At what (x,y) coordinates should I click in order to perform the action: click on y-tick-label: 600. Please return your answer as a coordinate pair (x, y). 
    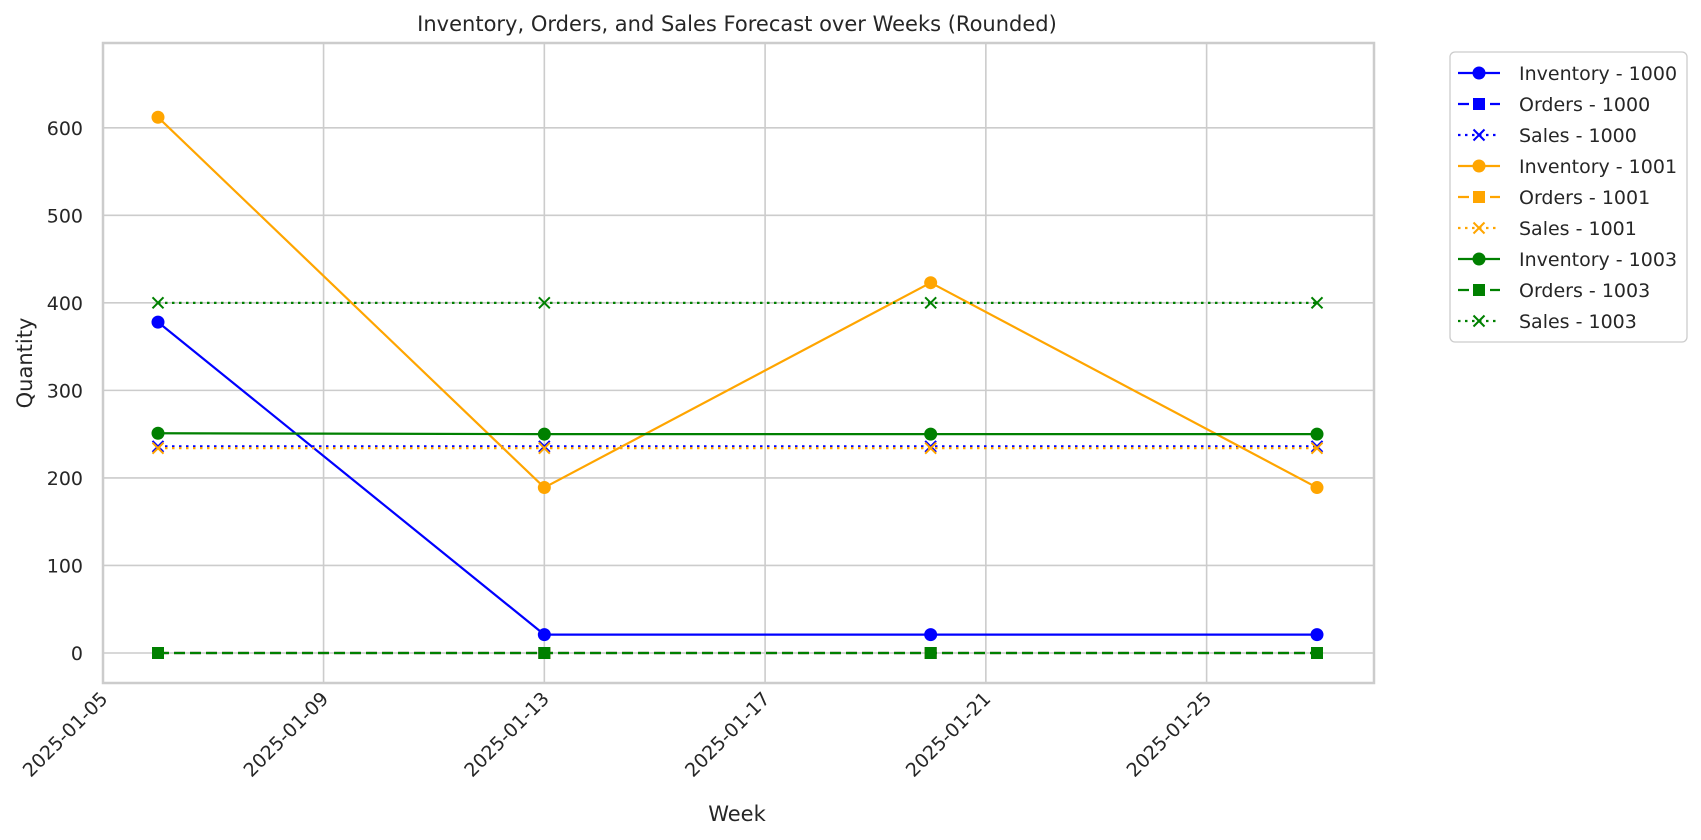
    Looking at the image, I should click on (65, 129).